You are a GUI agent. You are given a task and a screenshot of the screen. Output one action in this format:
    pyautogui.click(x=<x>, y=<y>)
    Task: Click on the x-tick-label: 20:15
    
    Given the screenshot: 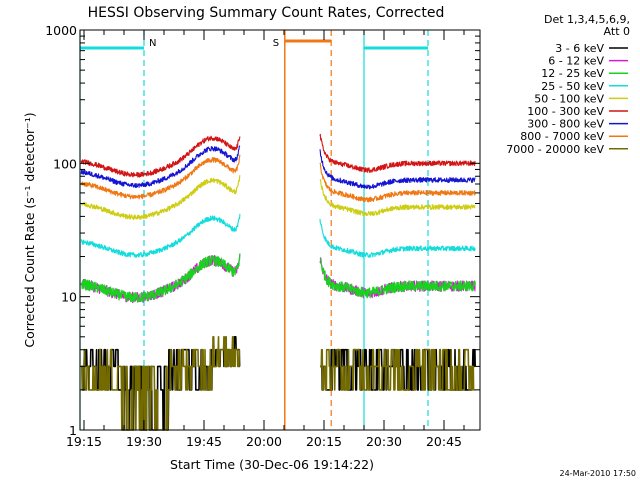 What is the action you would take?
    pyautogui.click(x=324, y=441)
    